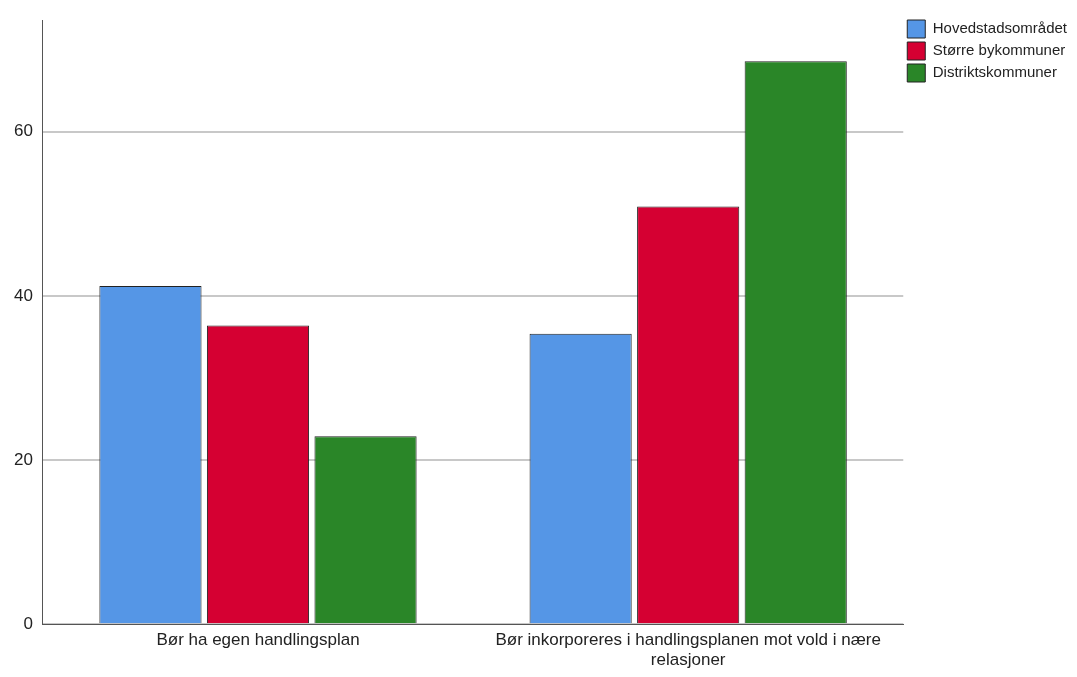 This screenshot has height=677, width=1077. What do you see at coordinates (994, 72) in the screenshot?
I see `legend-label: Distriktskommuner` at bounding box center [994, 72].